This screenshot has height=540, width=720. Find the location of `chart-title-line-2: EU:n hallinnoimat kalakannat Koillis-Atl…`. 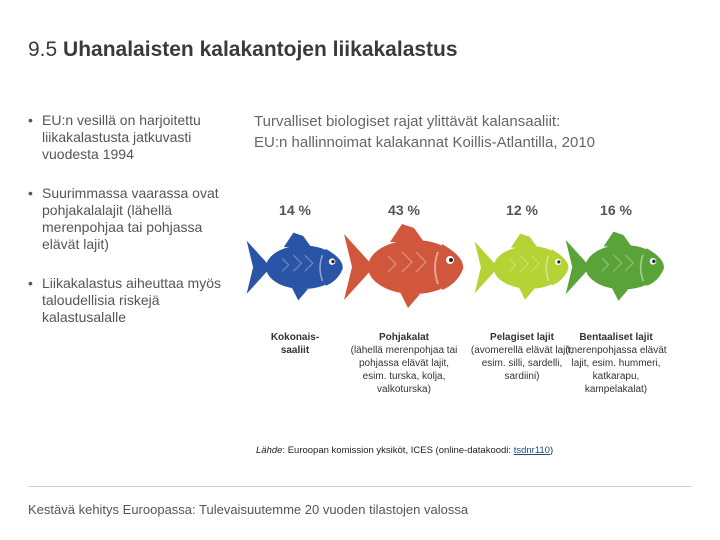

chart-title-line-2: EU:n hallinnoimat kalakannat Koillis-Atl… is located at coordinates (425, 142).